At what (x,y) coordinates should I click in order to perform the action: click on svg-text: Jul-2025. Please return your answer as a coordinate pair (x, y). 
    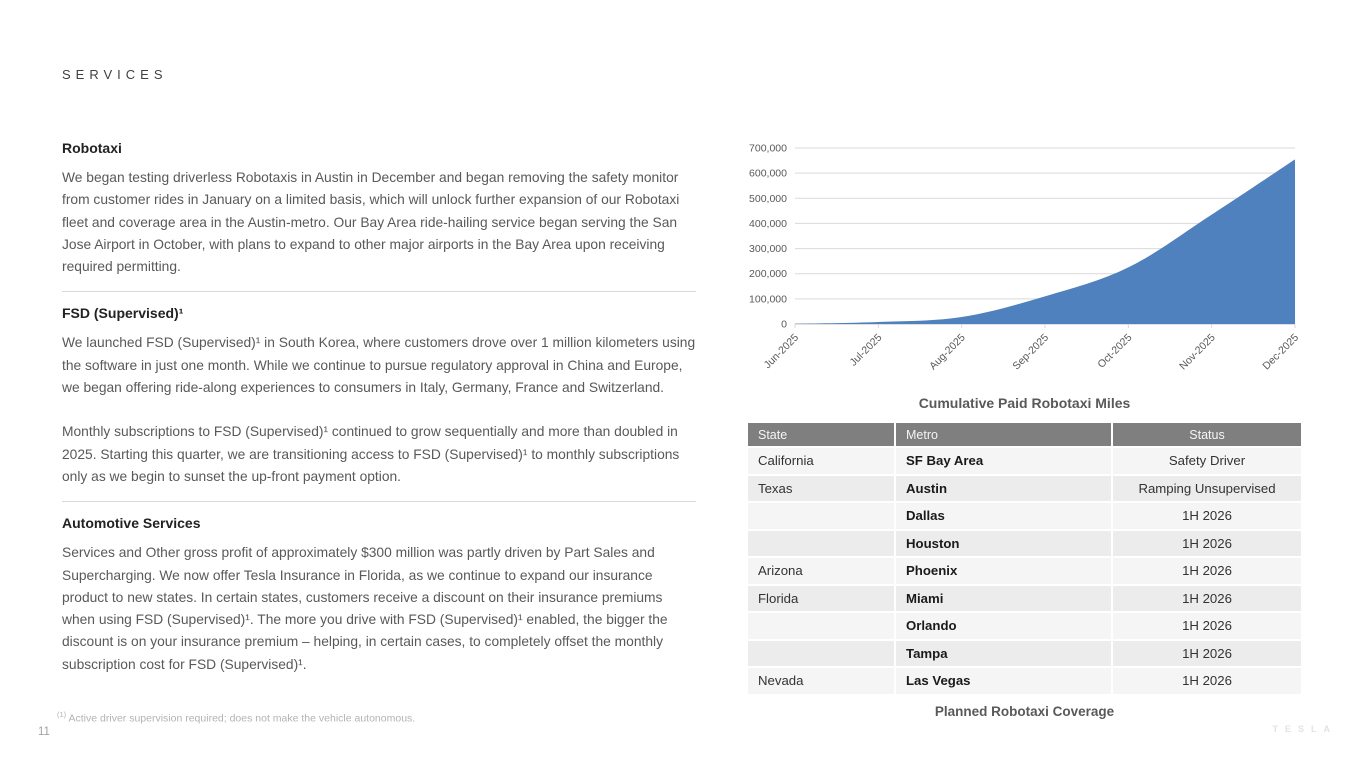
    Looking at the image, I should click on (865, 350).